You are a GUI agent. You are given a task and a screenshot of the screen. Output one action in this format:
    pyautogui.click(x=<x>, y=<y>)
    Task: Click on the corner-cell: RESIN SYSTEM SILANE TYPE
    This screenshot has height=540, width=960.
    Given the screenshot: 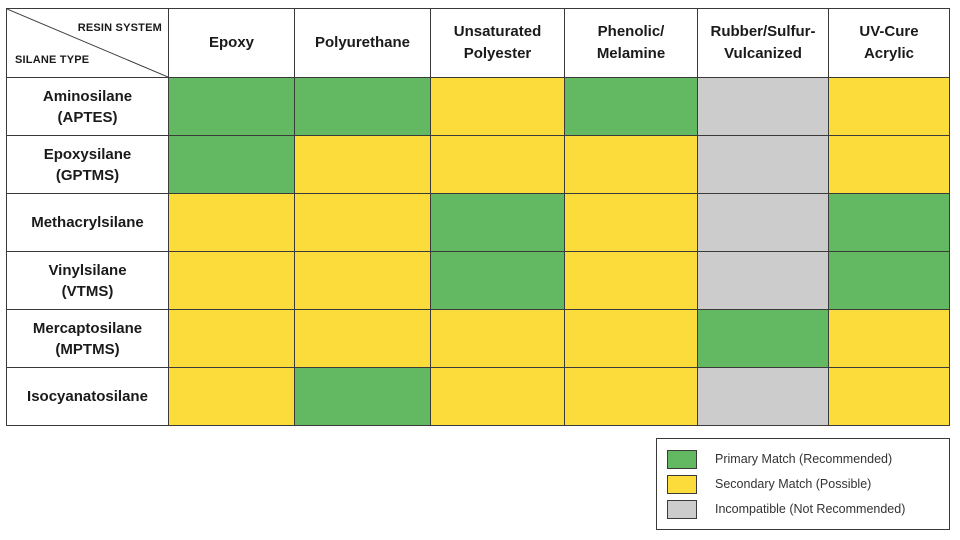 What is the action you would take?
    pyautogui.click(x=87, y=43)
    